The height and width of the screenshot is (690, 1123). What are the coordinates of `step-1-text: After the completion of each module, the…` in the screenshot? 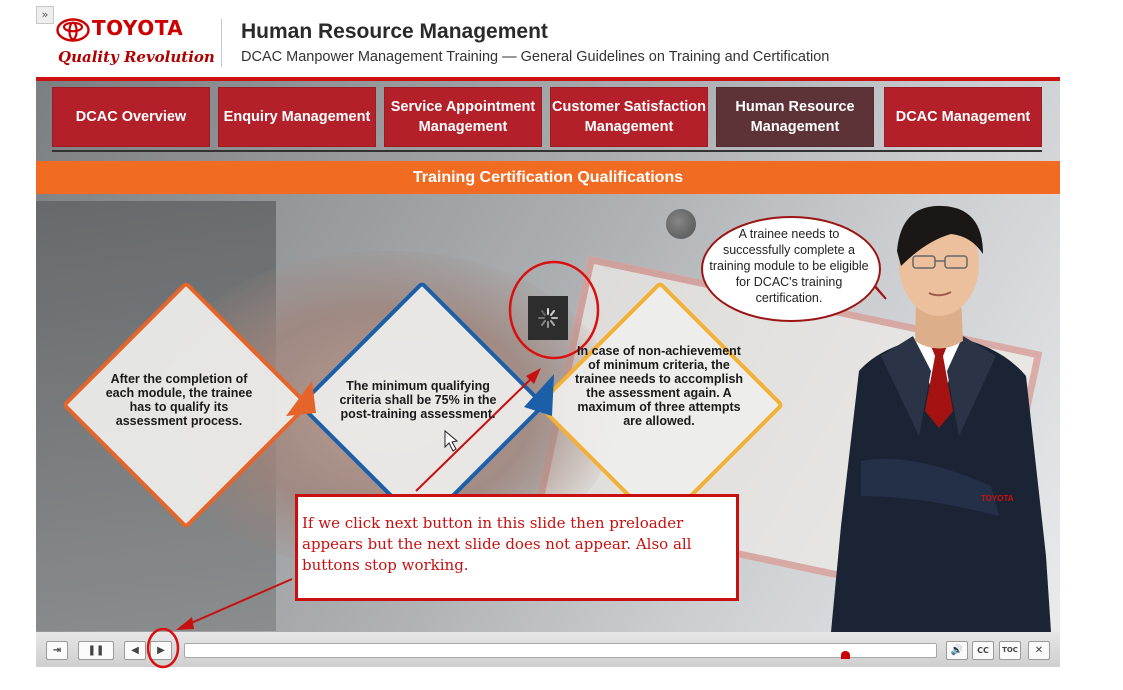 It's located at (179, 400).